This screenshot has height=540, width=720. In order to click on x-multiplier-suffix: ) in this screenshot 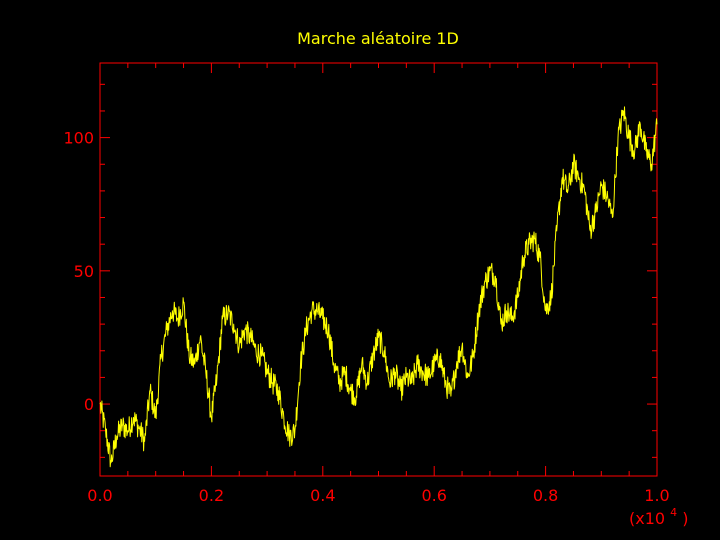, I will do `click(685, 518)`.